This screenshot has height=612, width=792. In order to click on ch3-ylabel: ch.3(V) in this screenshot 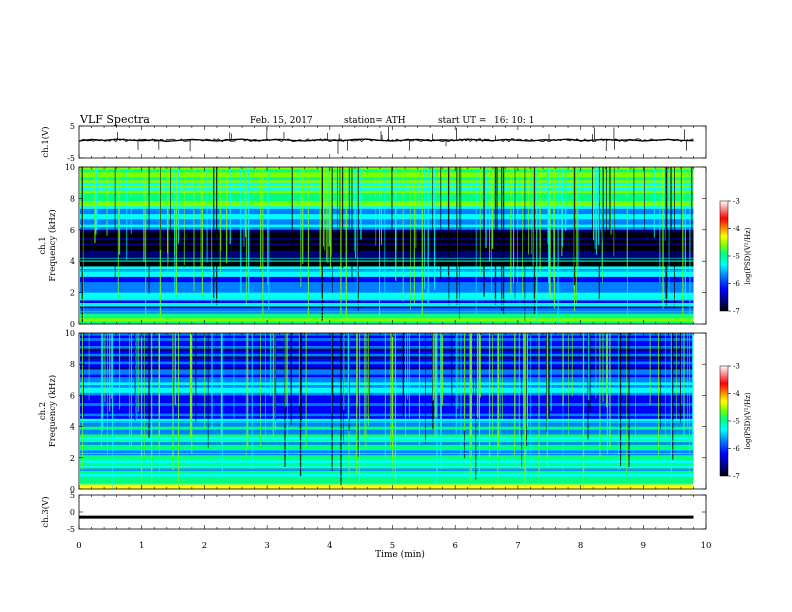, I will do `click(45, 511)`.